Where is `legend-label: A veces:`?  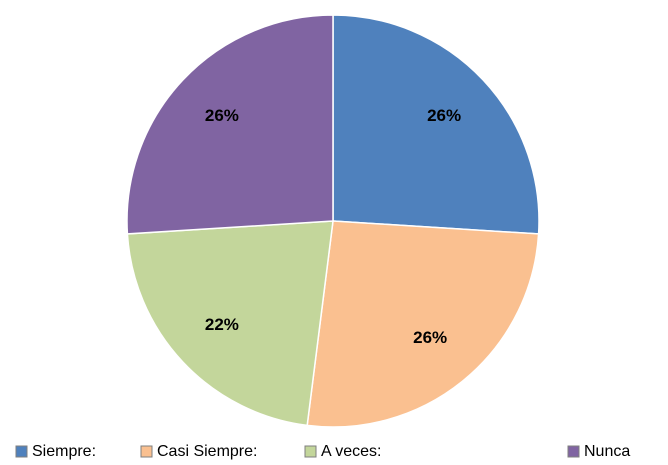 legend-label: A veces: is located at coordinates (351, 451).